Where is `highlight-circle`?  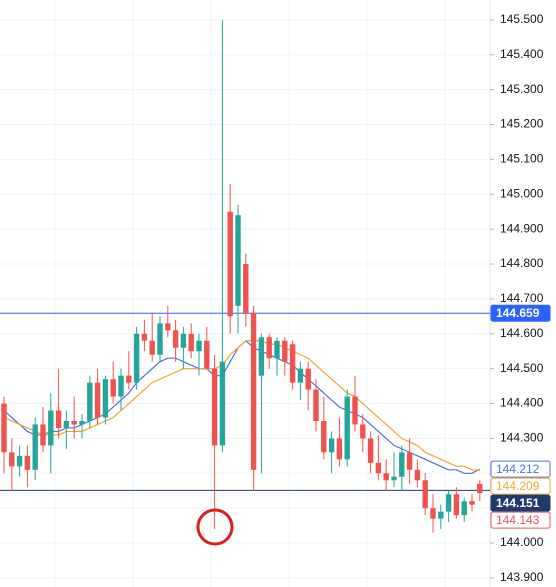 highlight-circle is located at coordinates (215, 527).